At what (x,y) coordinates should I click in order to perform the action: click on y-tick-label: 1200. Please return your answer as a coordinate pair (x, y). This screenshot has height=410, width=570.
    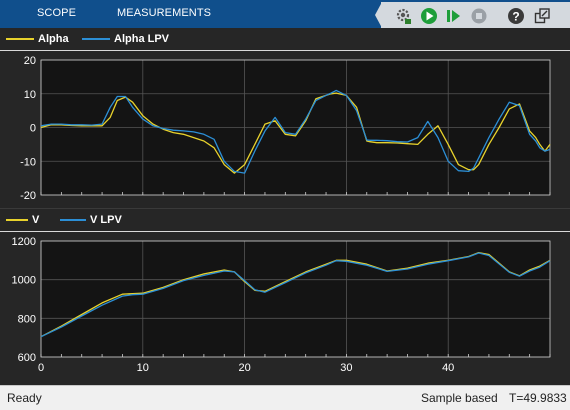
    Looking at the image, I should click on (24, 242).